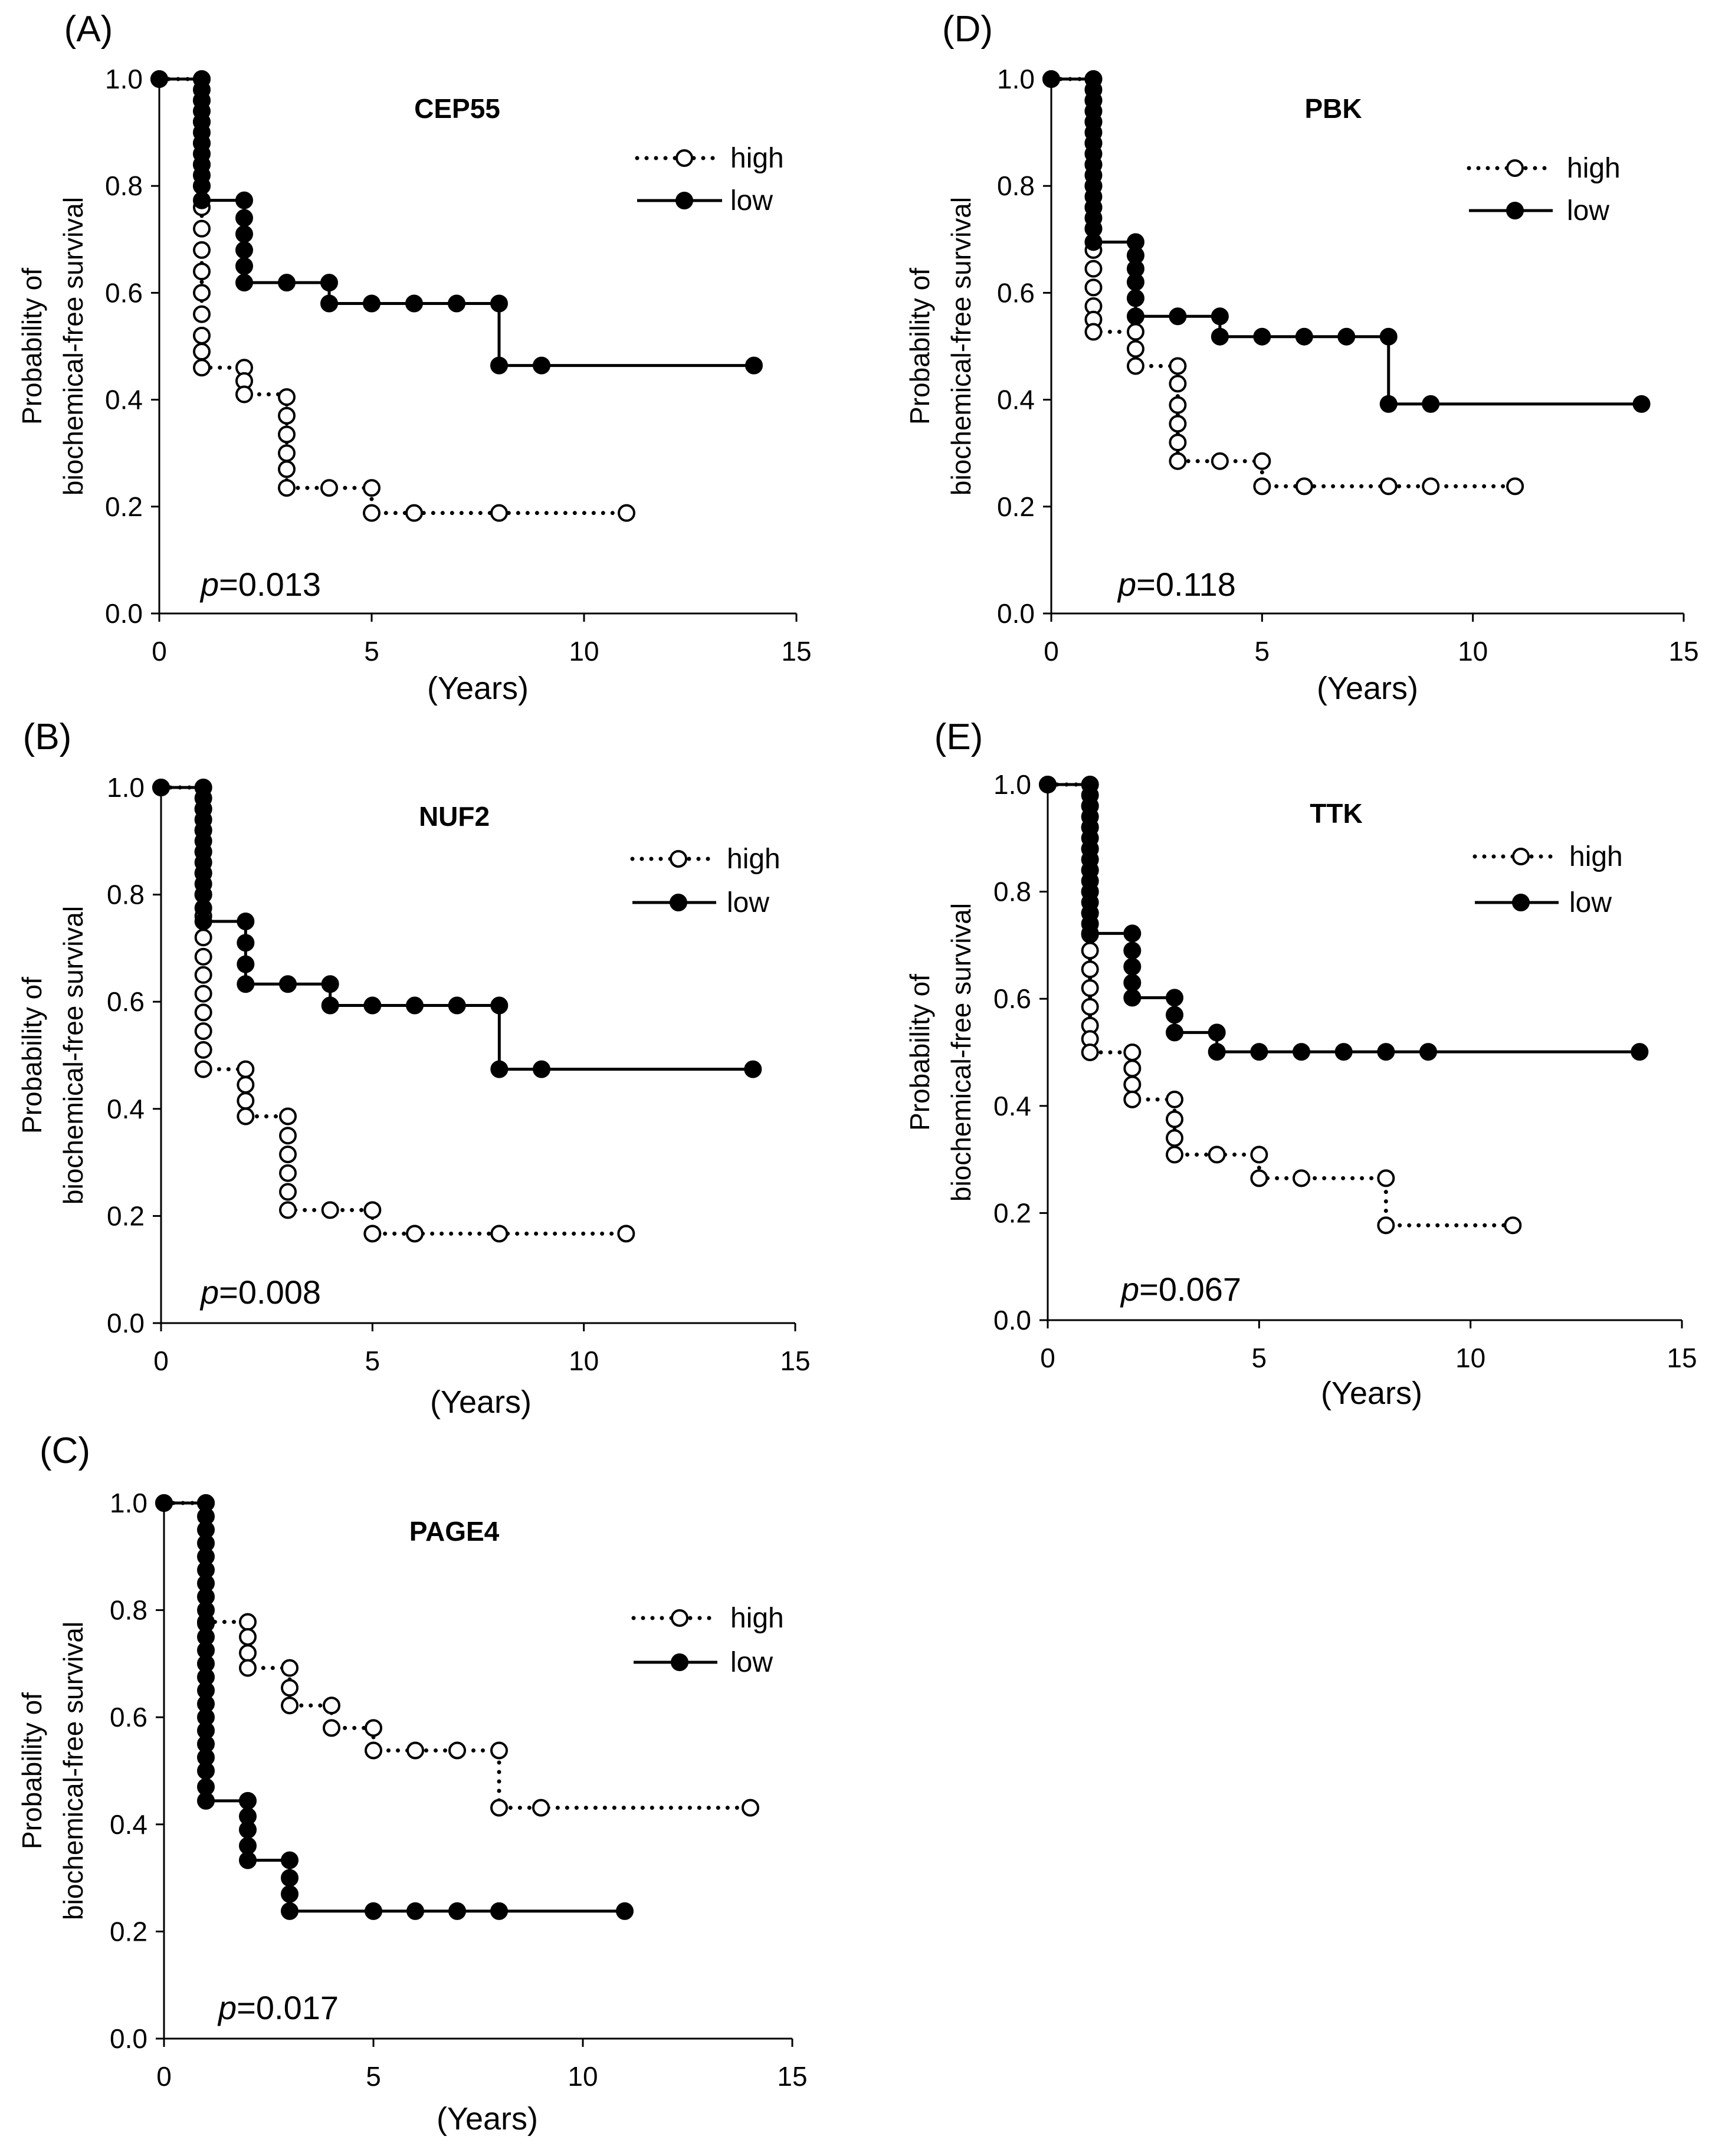 The height and width of the screenshot is (2156, 1712). What do you see at coordinates (457, 108) in the screenshot?
I see `gene-title: CEP55` at bounding box center [457, 108].